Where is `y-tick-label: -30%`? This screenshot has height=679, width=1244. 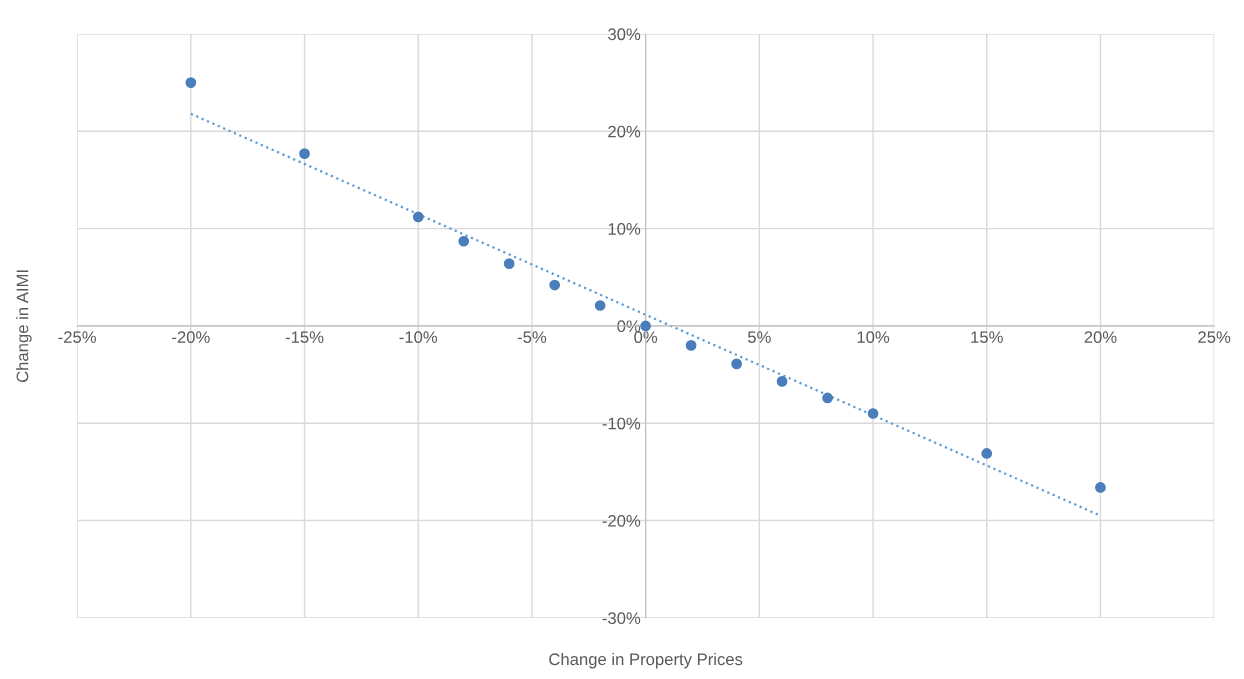
y-tick-label: -30% is located at coordinates (621, 618).